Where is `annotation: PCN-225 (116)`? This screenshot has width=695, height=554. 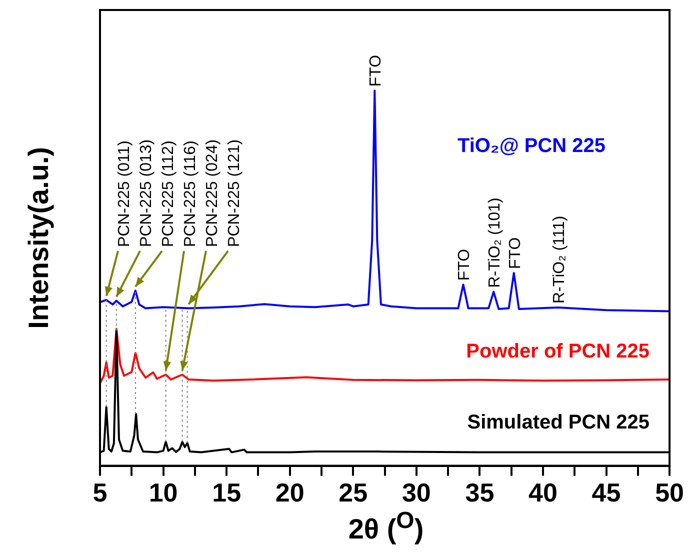 annotation: PCN-225 (116) is located at coordinates (190, 193).